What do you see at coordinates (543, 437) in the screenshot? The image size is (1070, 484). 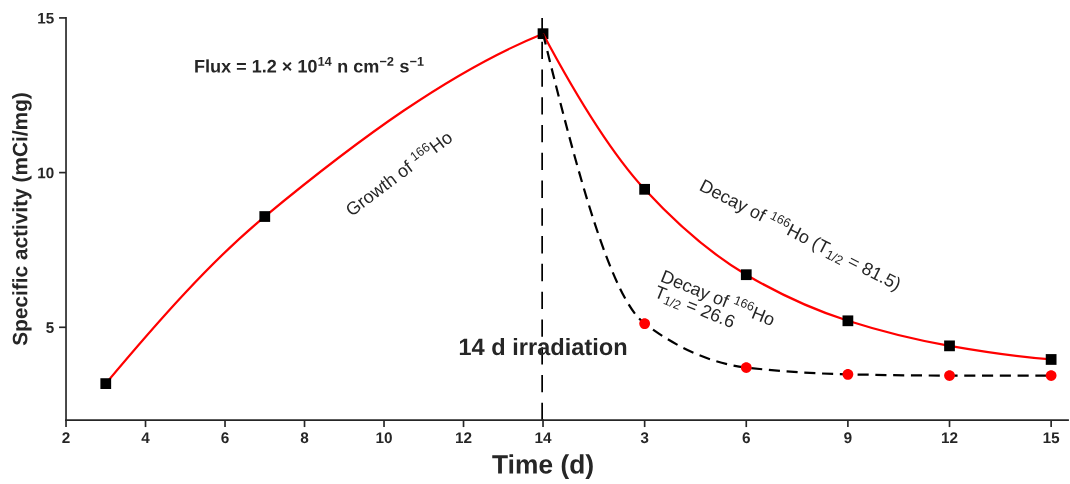 I see `x-tick-label: 14` at bounding box center [543, 437].